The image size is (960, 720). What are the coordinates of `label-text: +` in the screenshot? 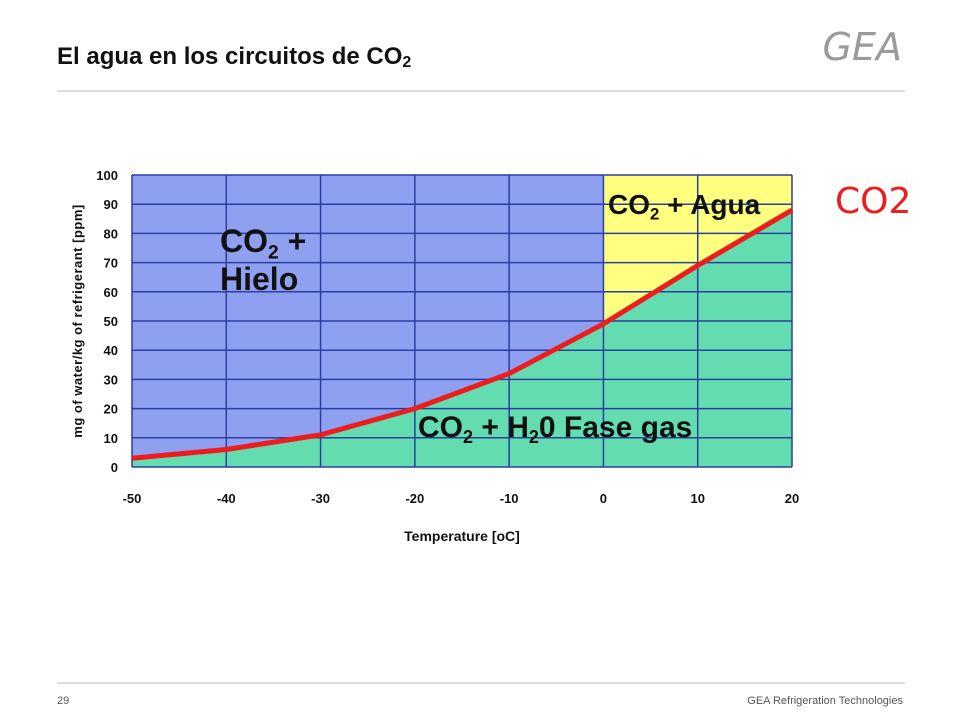 It's located at (293, 241).